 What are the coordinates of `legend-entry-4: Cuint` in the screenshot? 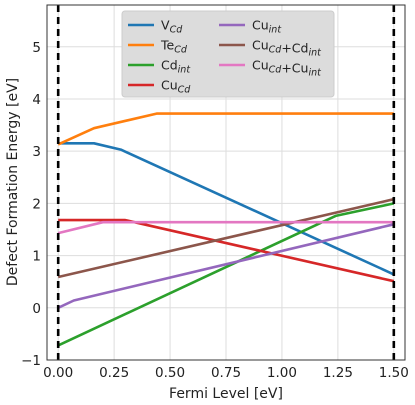 It's located at (267, 27).